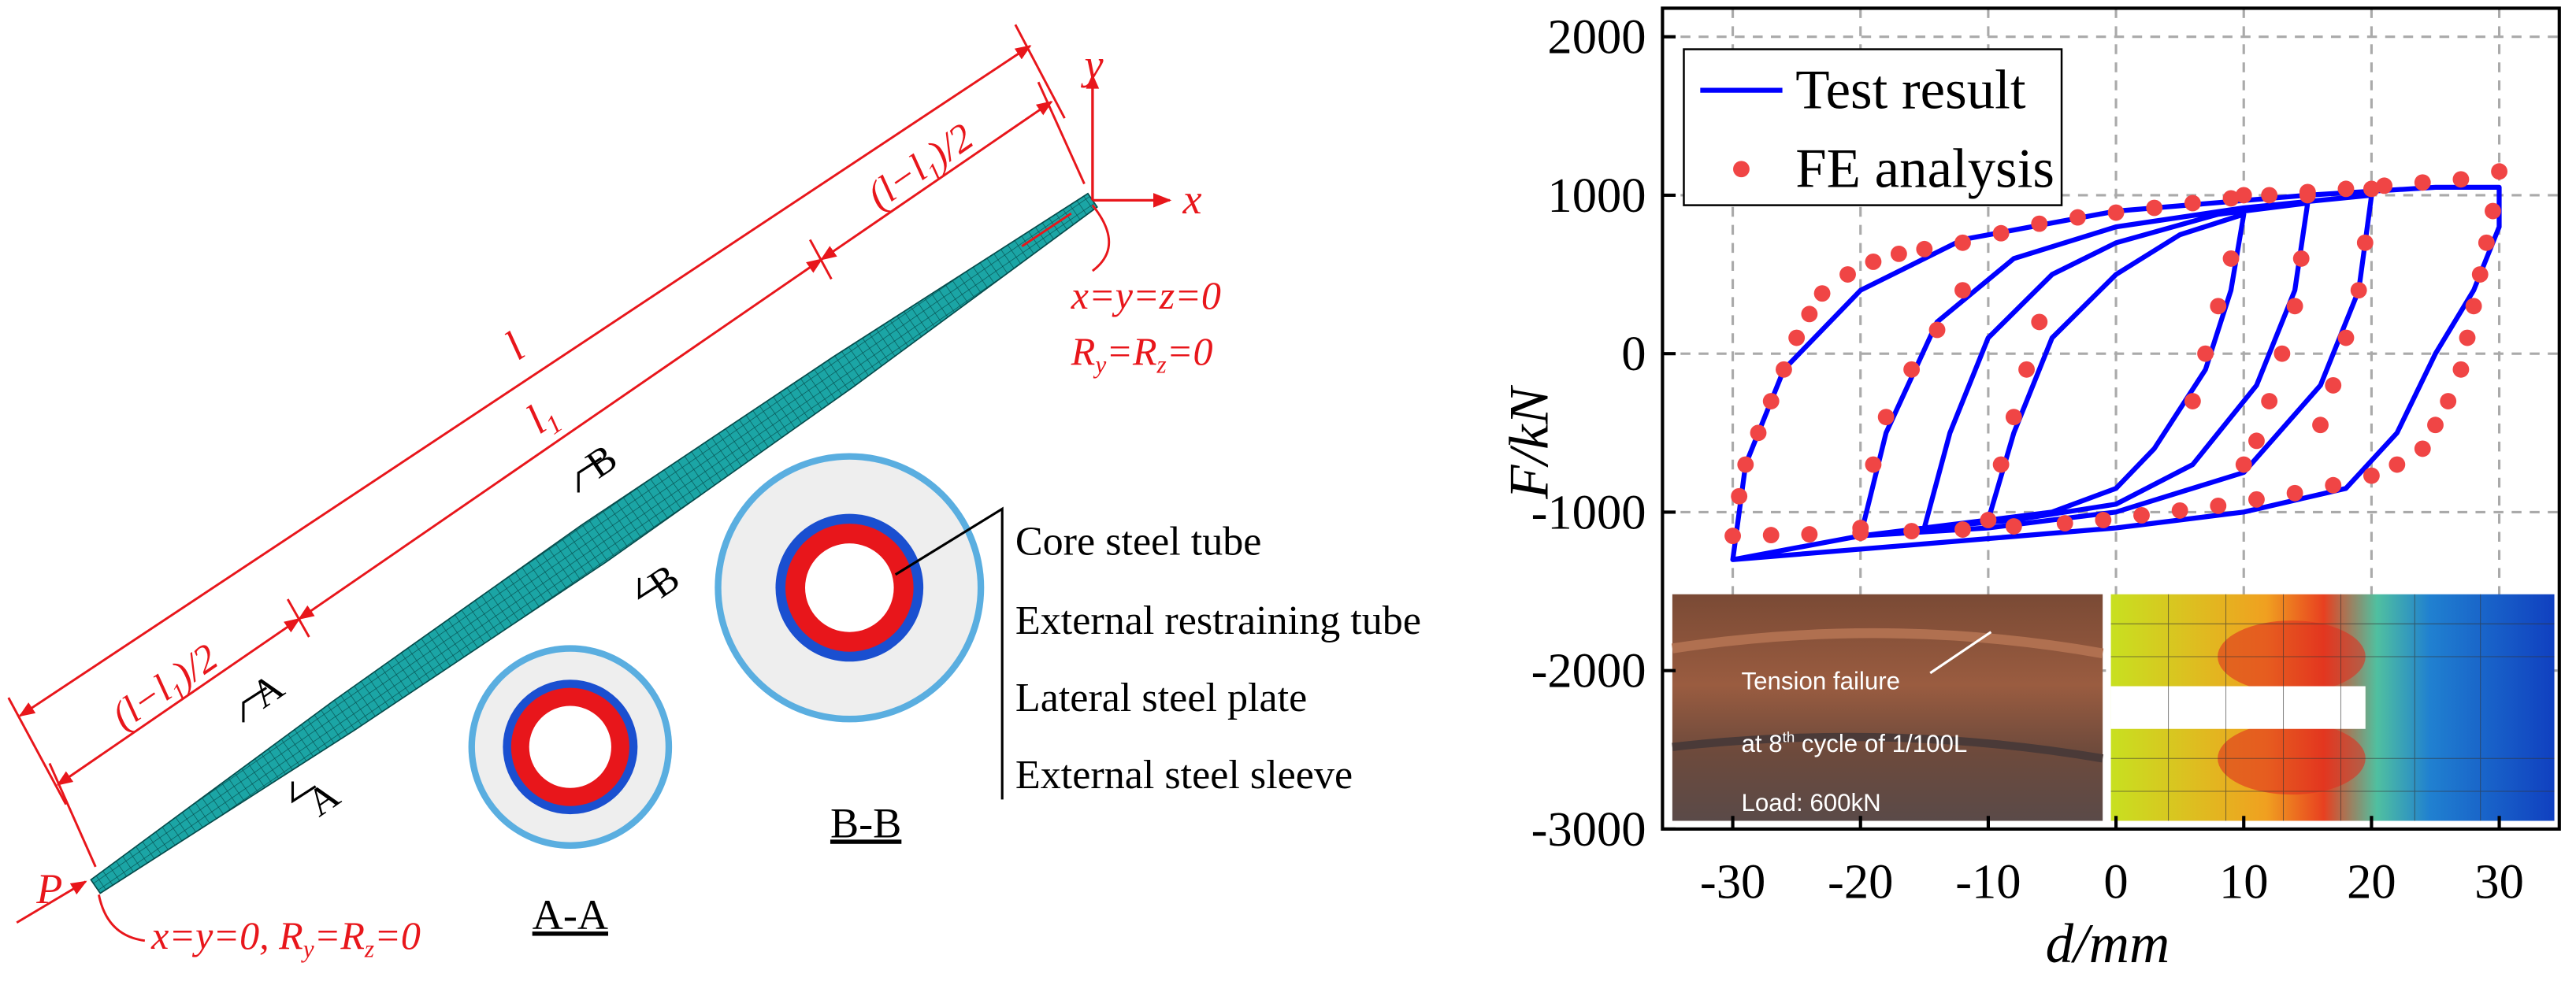 The image size is (2576, 985). I want to click on section-label: A, so click(323, 798).